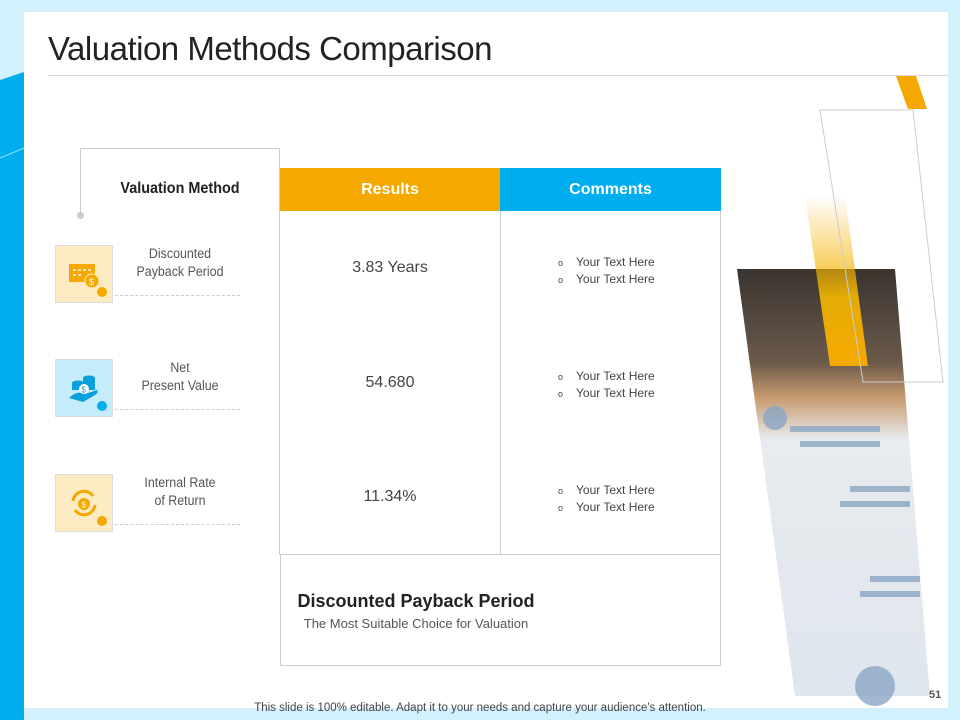 The image size is (960, 720). What do you see at coordinates (180, 188) in the screenshot?
I see `valuation-method-header: Valuation Method` at bounding box center [180, 188].